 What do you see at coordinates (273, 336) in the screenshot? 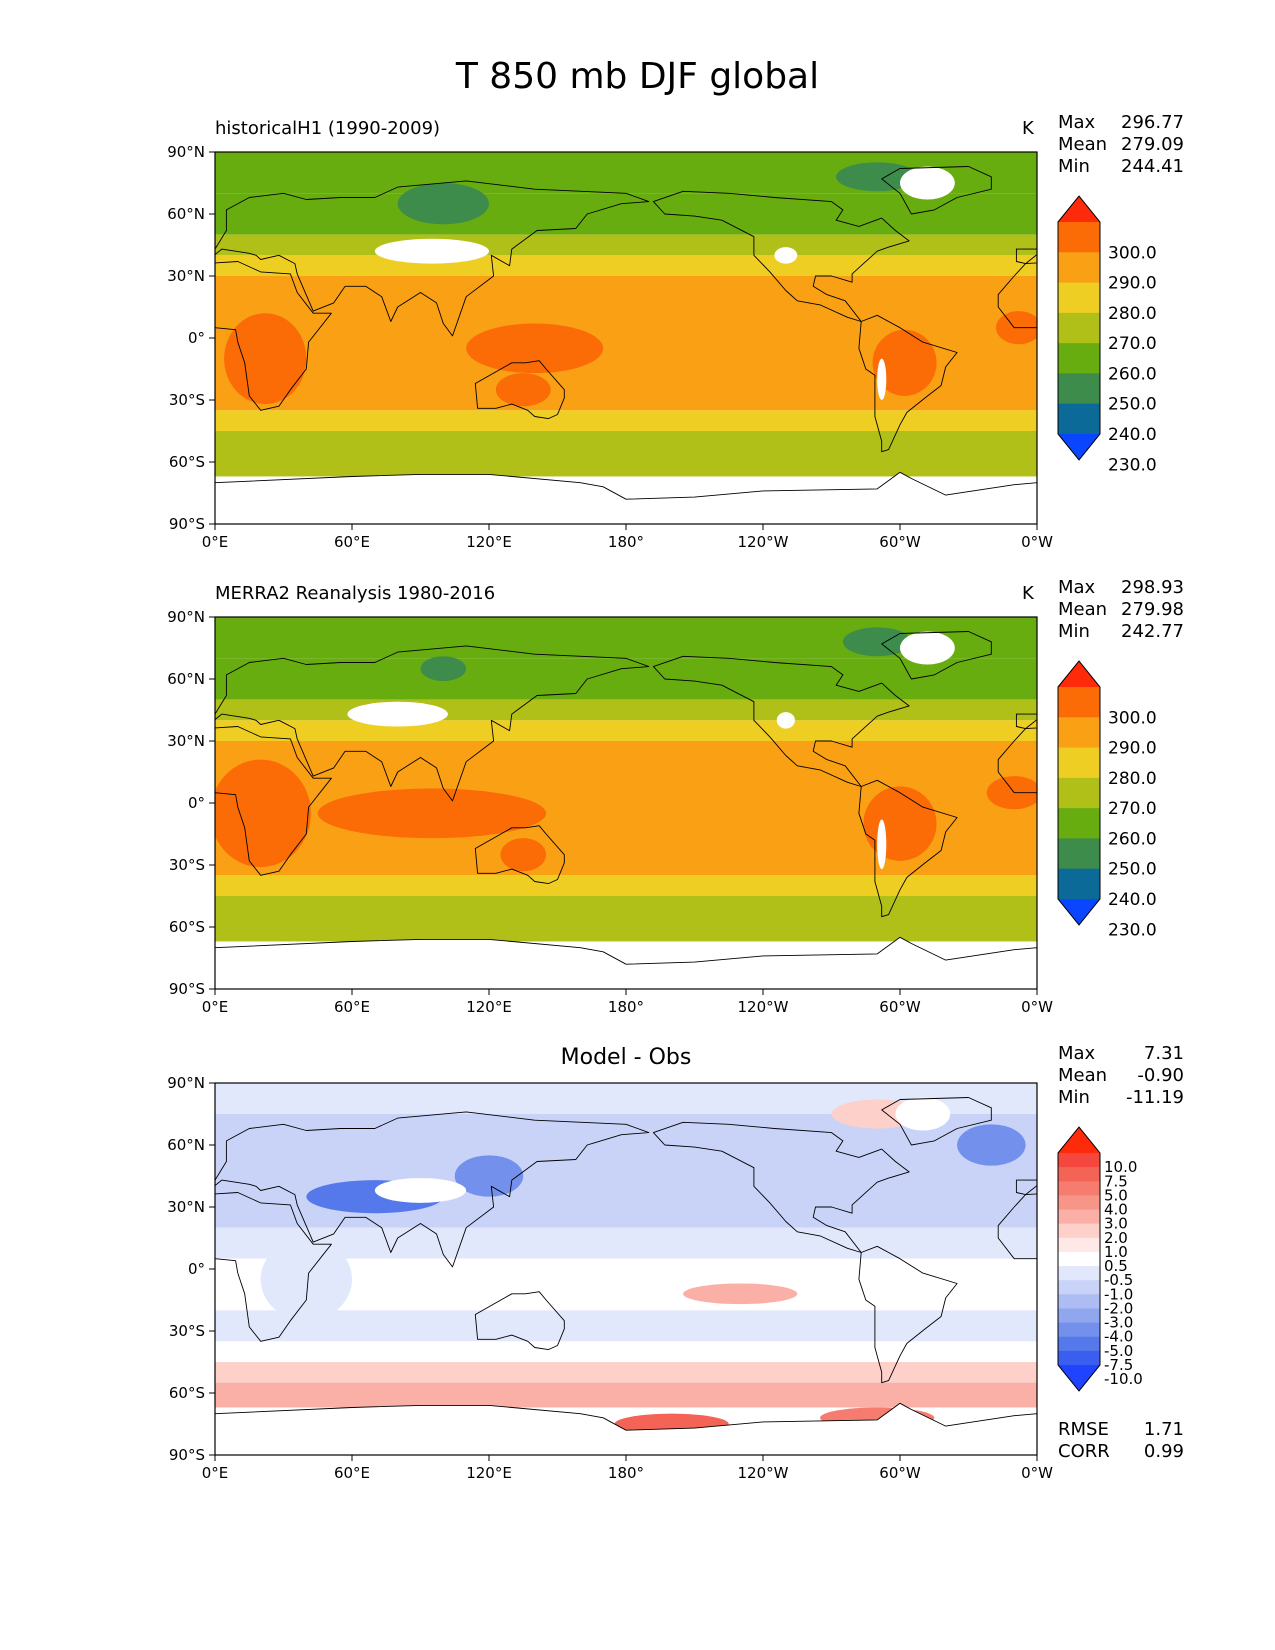
I see `coastline-africa` at bounding box center [273, 336].